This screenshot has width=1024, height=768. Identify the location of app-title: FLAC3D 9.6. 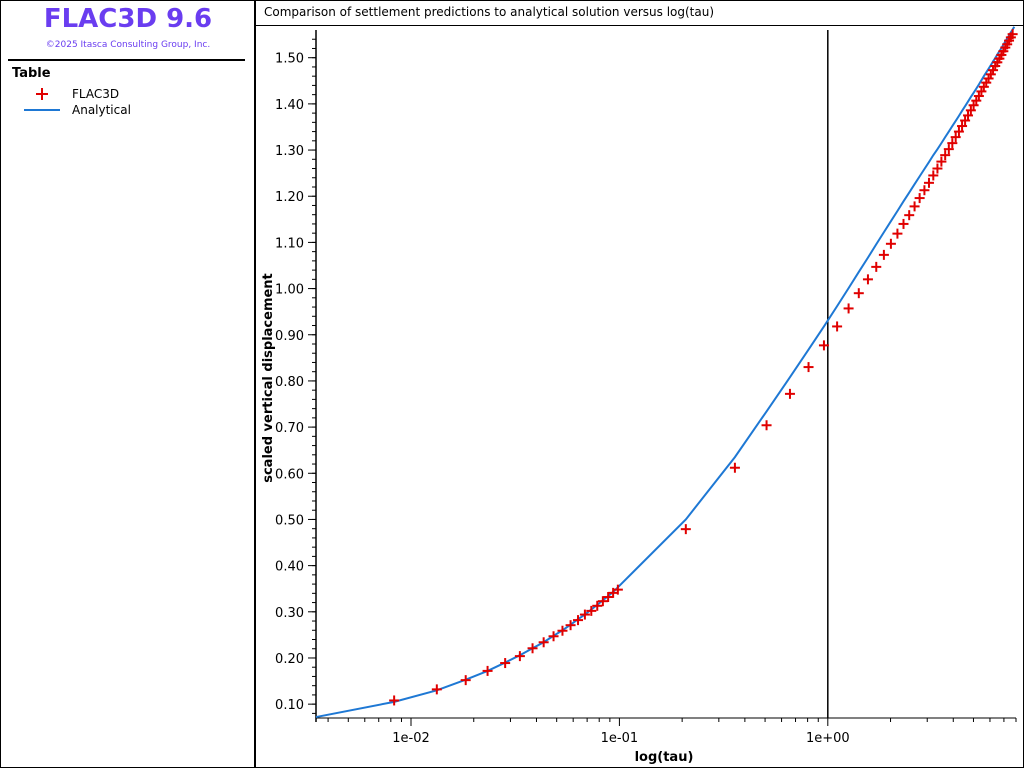
(128, 19).